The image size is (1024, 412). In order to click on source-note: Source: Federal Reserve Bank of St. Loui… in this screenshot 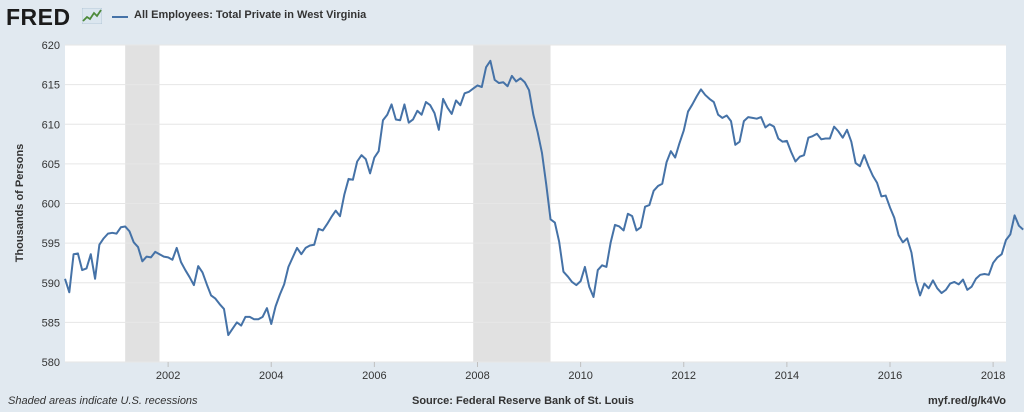, I will do `click(523, 401)`.